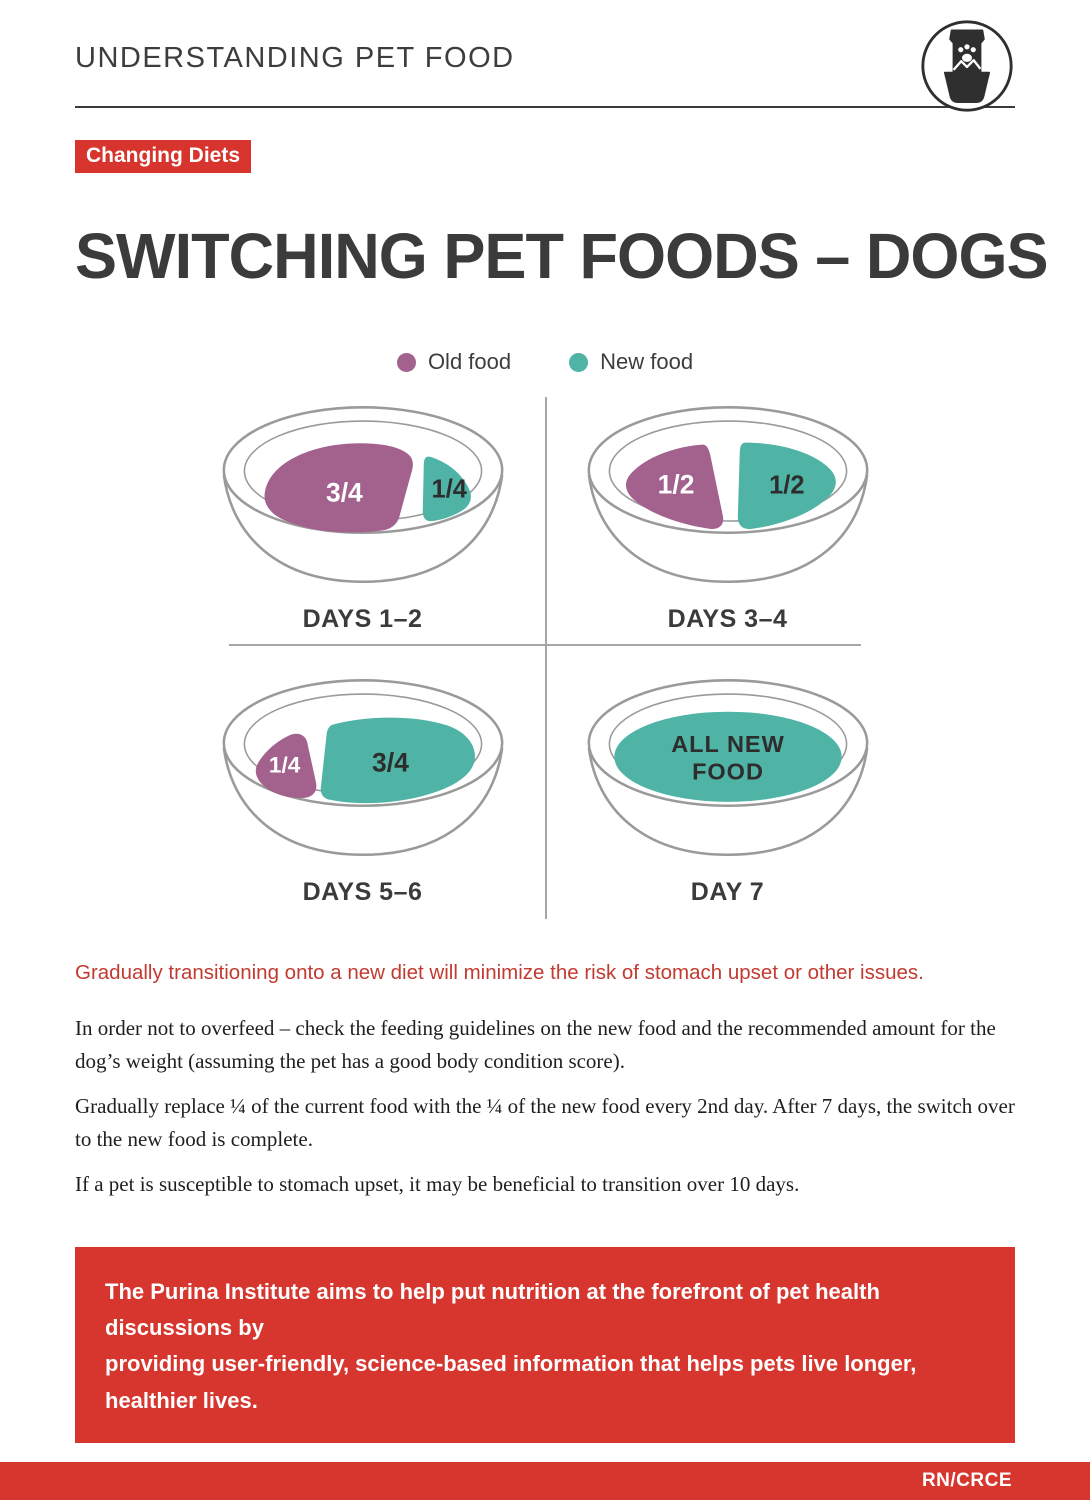  What do you see at coordinates (545, 1481) in the screenshot?
I see `footer-bar: RN/CRCE` at bounding box center [545, 1481].